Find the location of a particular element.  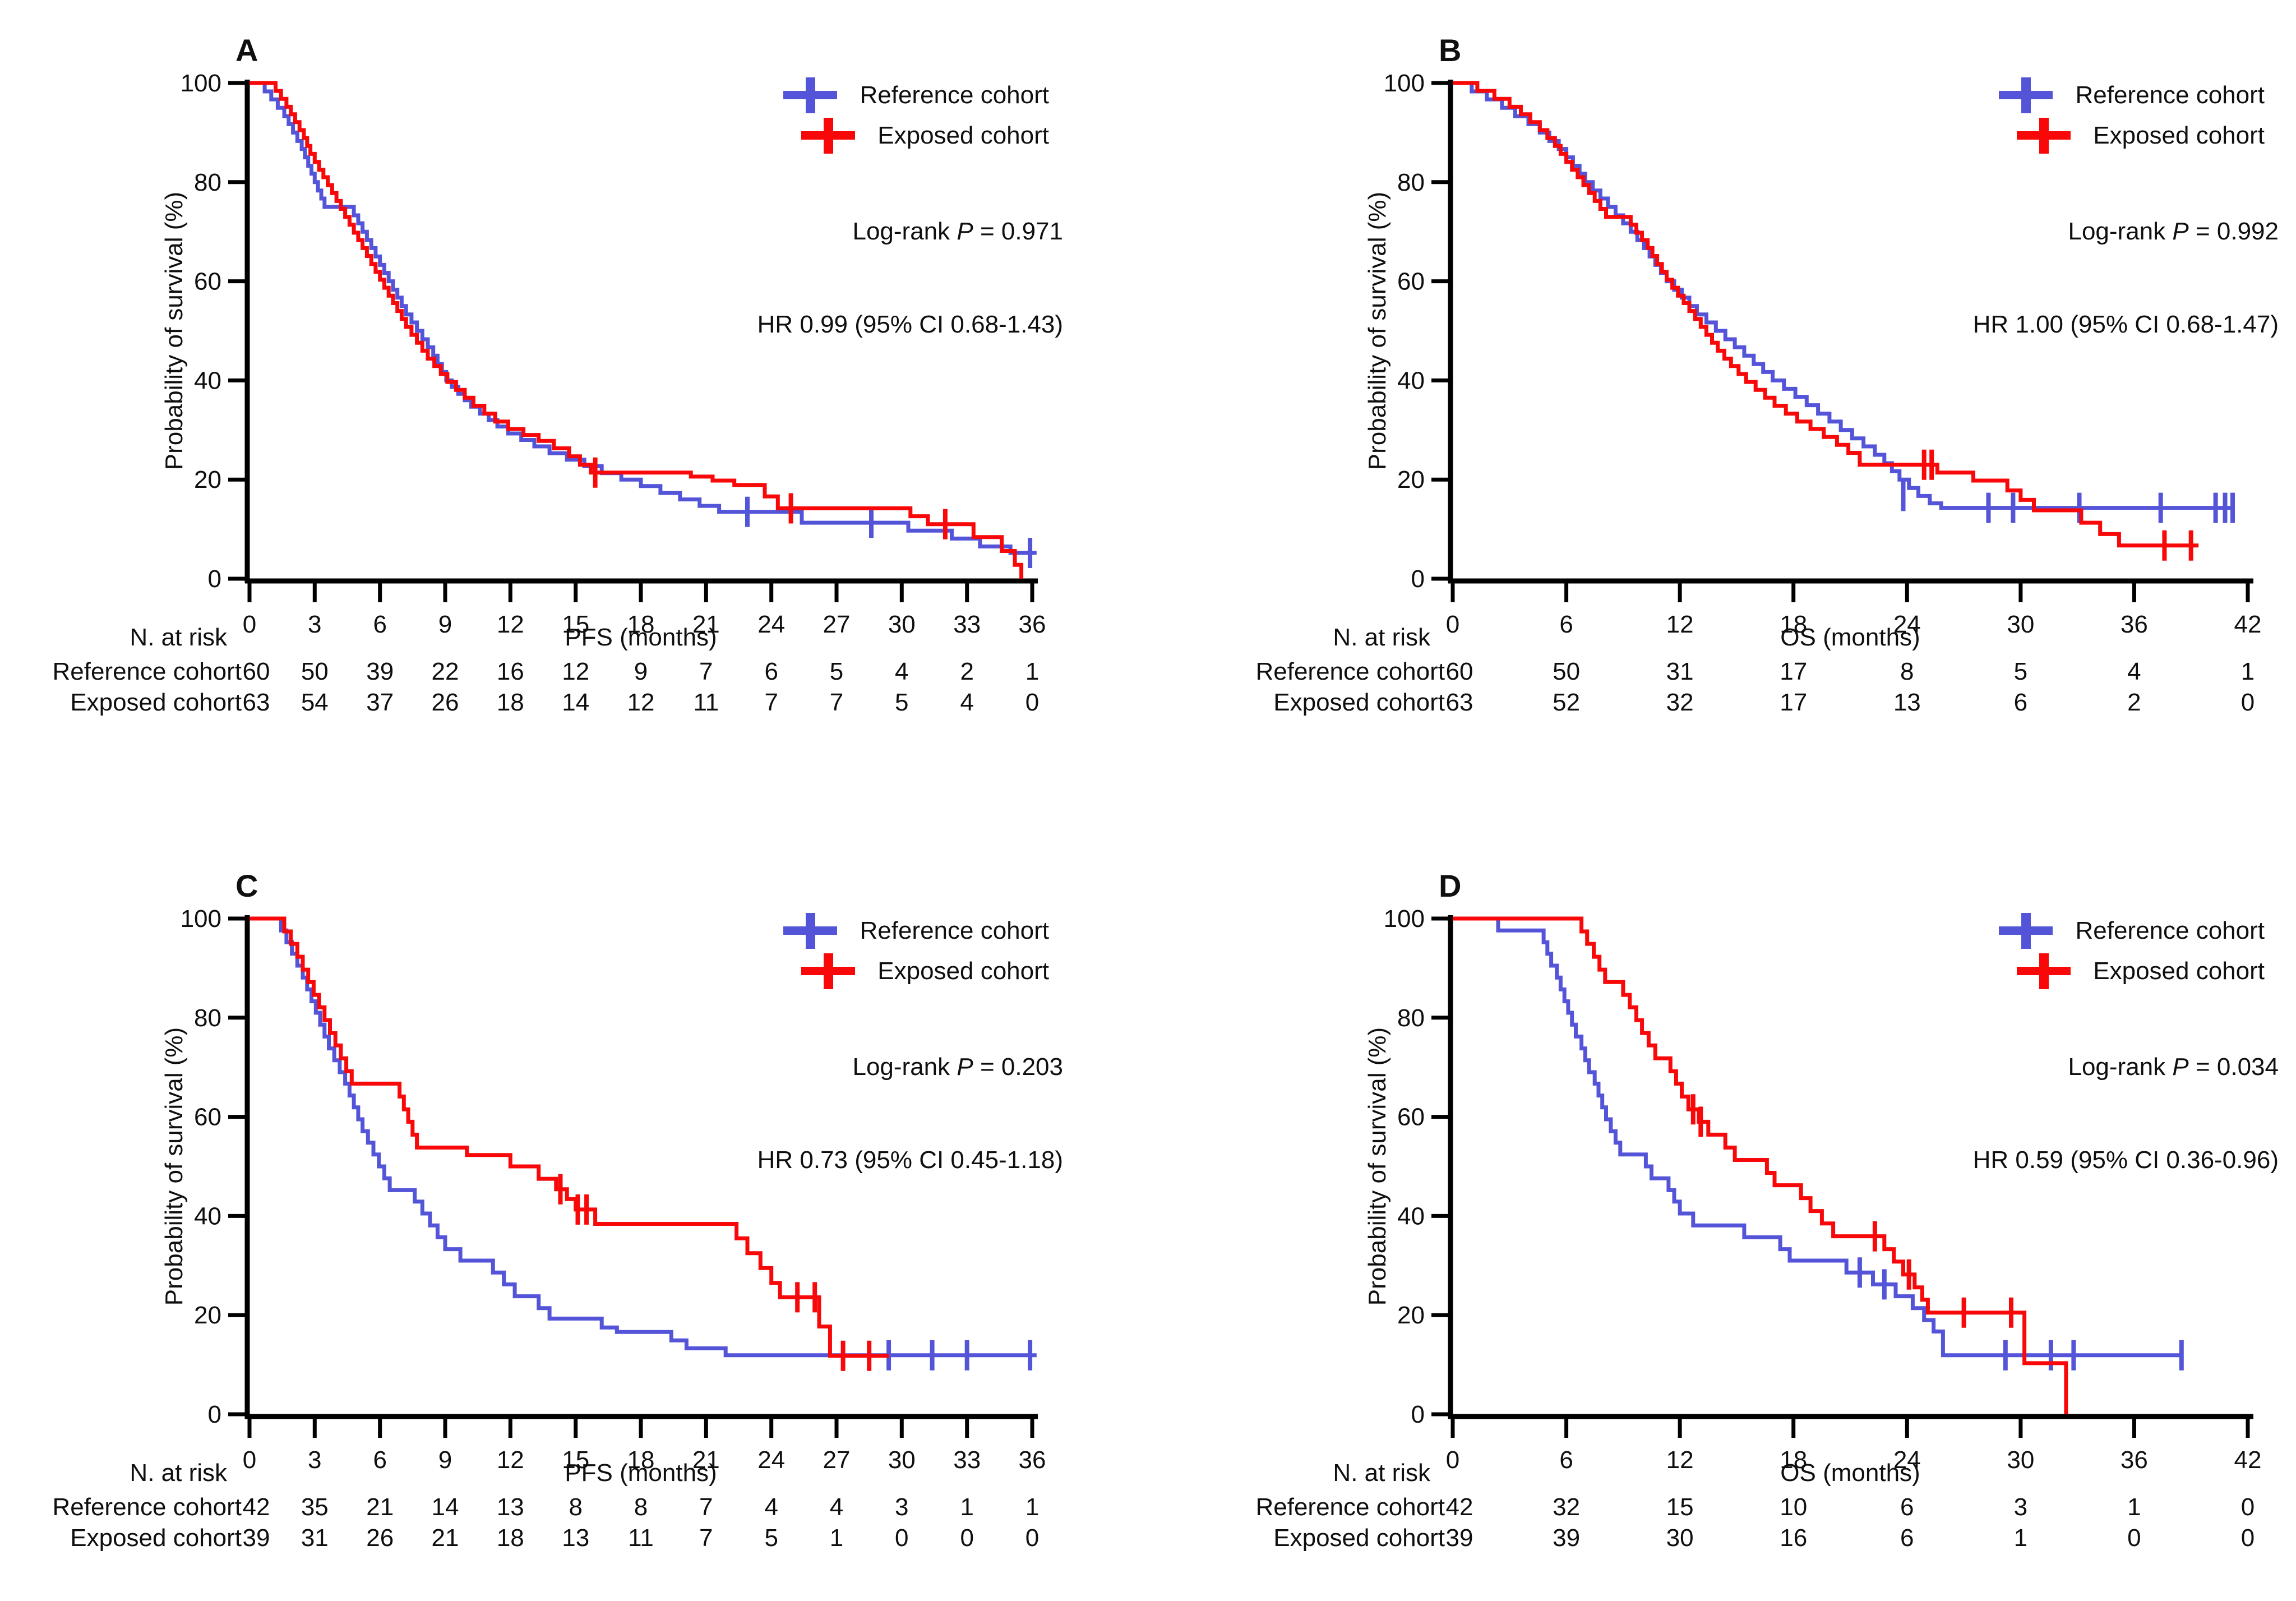

risk-value: 60 is located at coordinates (256, 672).